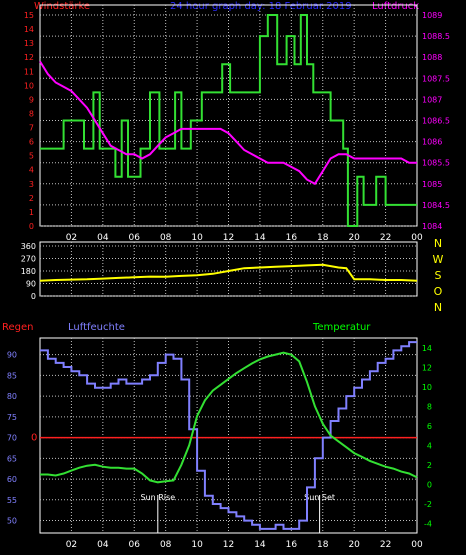 The height and width of the screenshot is (555, 466). I want to click on temperature-tick-label: 2, so click(429, 465).